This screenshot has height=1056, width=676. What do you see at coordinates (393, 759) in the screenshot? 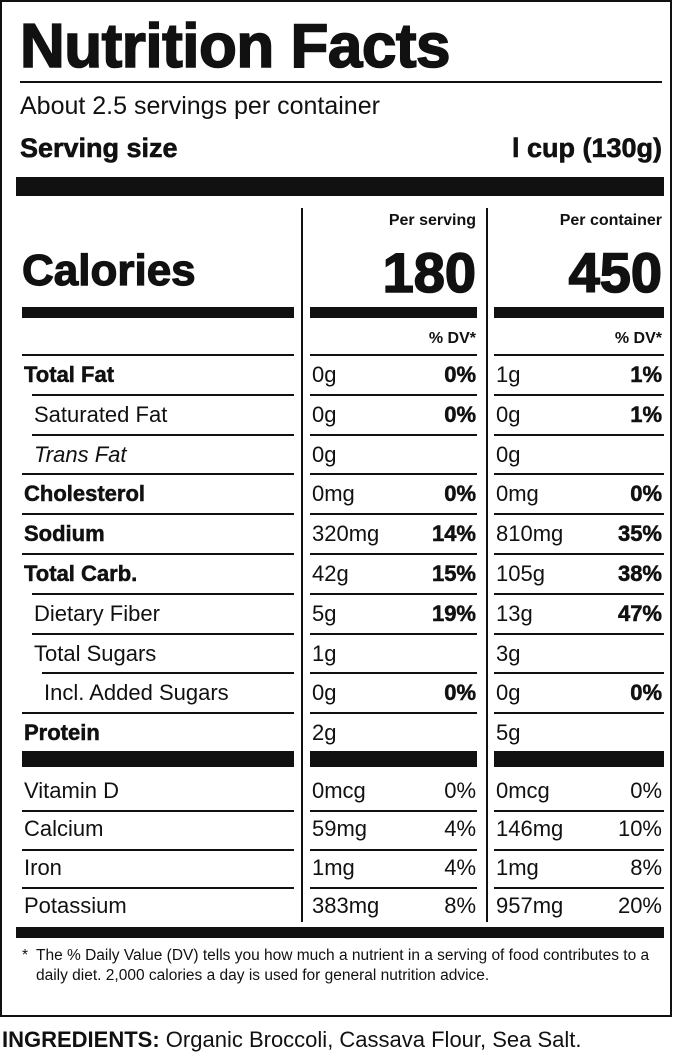
I see `vitamin-bar-serving` at bounding box center [393, 759].